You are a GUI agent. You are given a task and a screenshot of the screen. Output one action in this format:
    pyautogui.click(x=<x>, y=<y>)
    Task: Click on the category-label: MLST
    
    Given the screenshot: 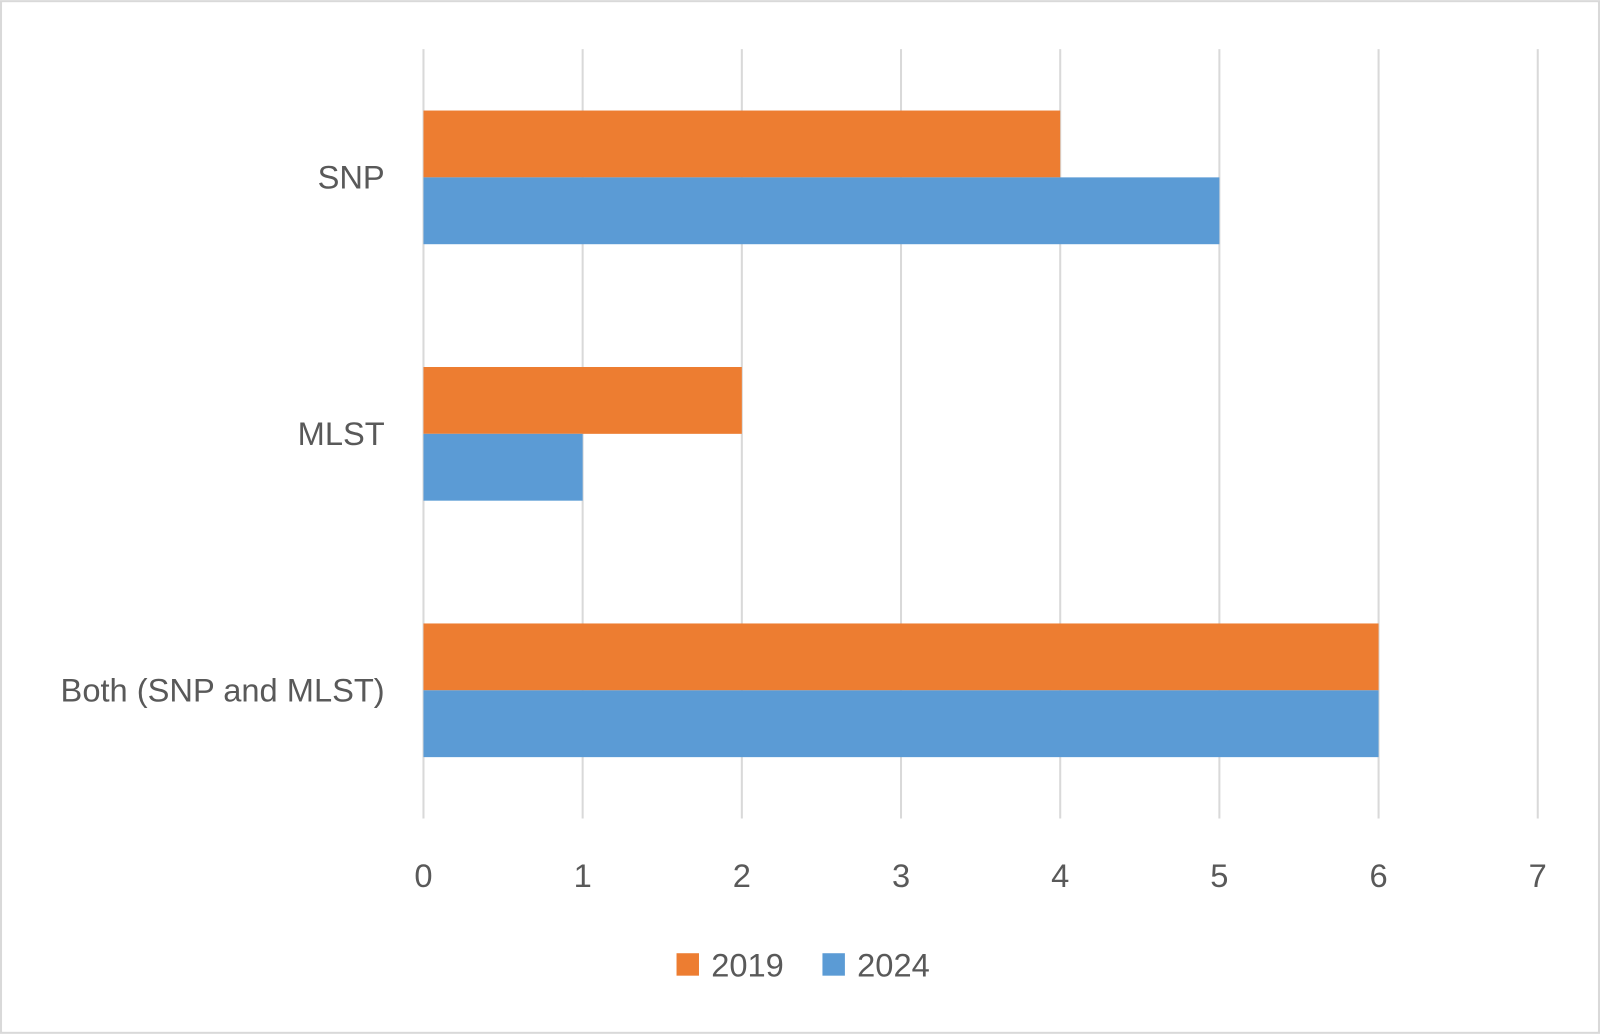 What is the action you would take?
    pyautogui.click(x=341, y=433)
    